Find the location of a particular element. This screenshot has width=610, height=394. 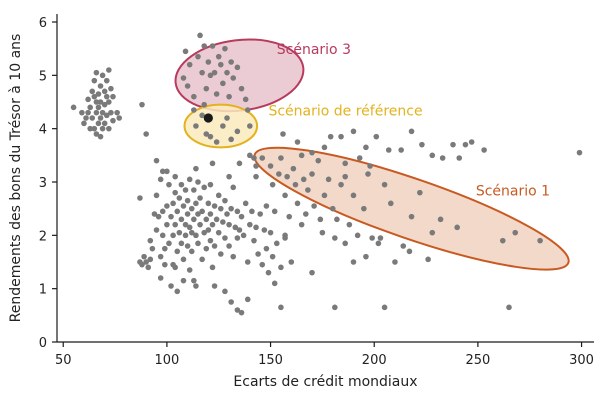

scenario-label-3: Scénario 1 is located at coordinates (513, 191).